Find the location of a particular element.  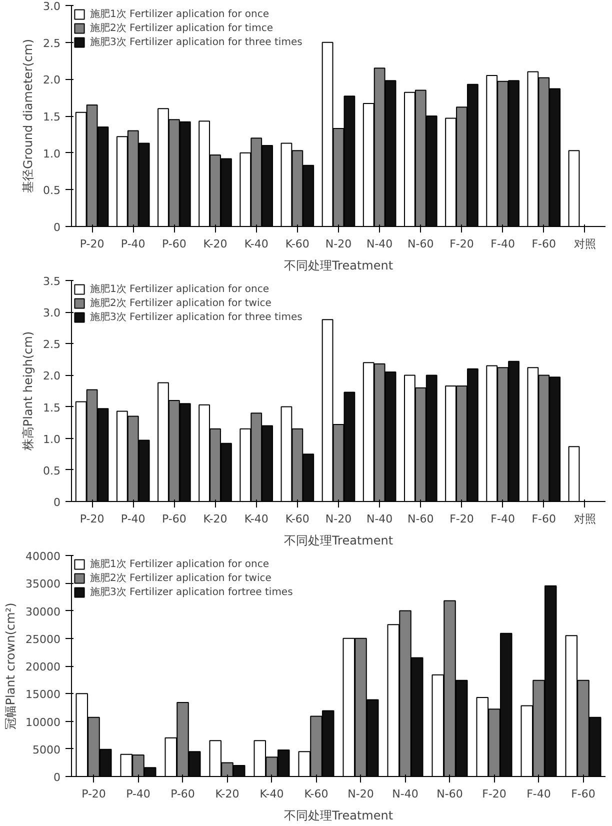

y-axis-title: 冠幅Plant crown(cm²) is located at coordinates (11, 666).